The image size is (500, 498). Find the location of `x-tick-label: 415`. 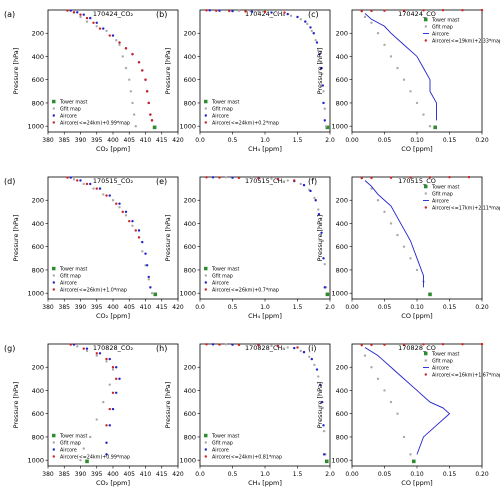

x-tick-label: 415 is located at coordinates (162, 140).